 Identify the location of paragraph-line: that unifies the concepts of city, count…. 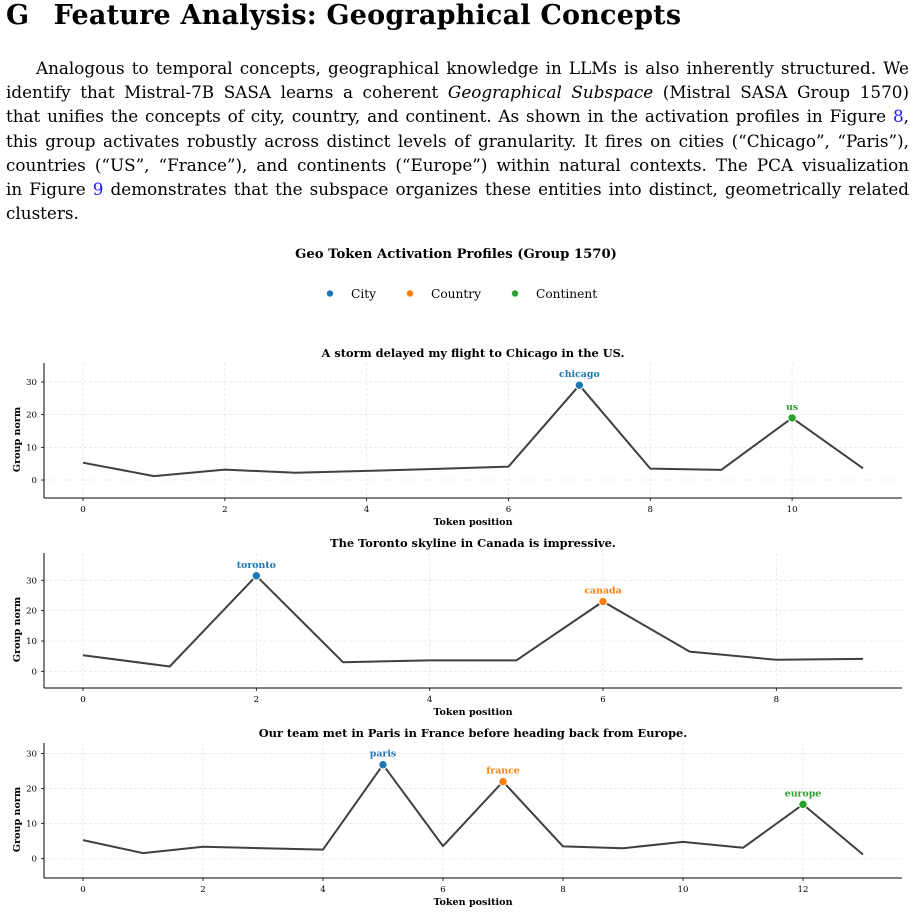
(457, 116).